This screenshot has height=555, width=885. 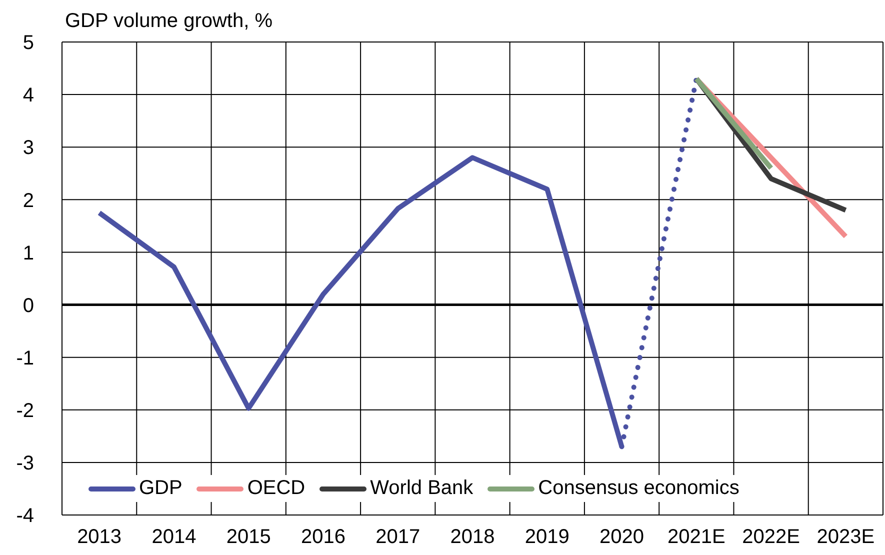 I want to click on y-tick-label: 5, so click(x=28, y=43).